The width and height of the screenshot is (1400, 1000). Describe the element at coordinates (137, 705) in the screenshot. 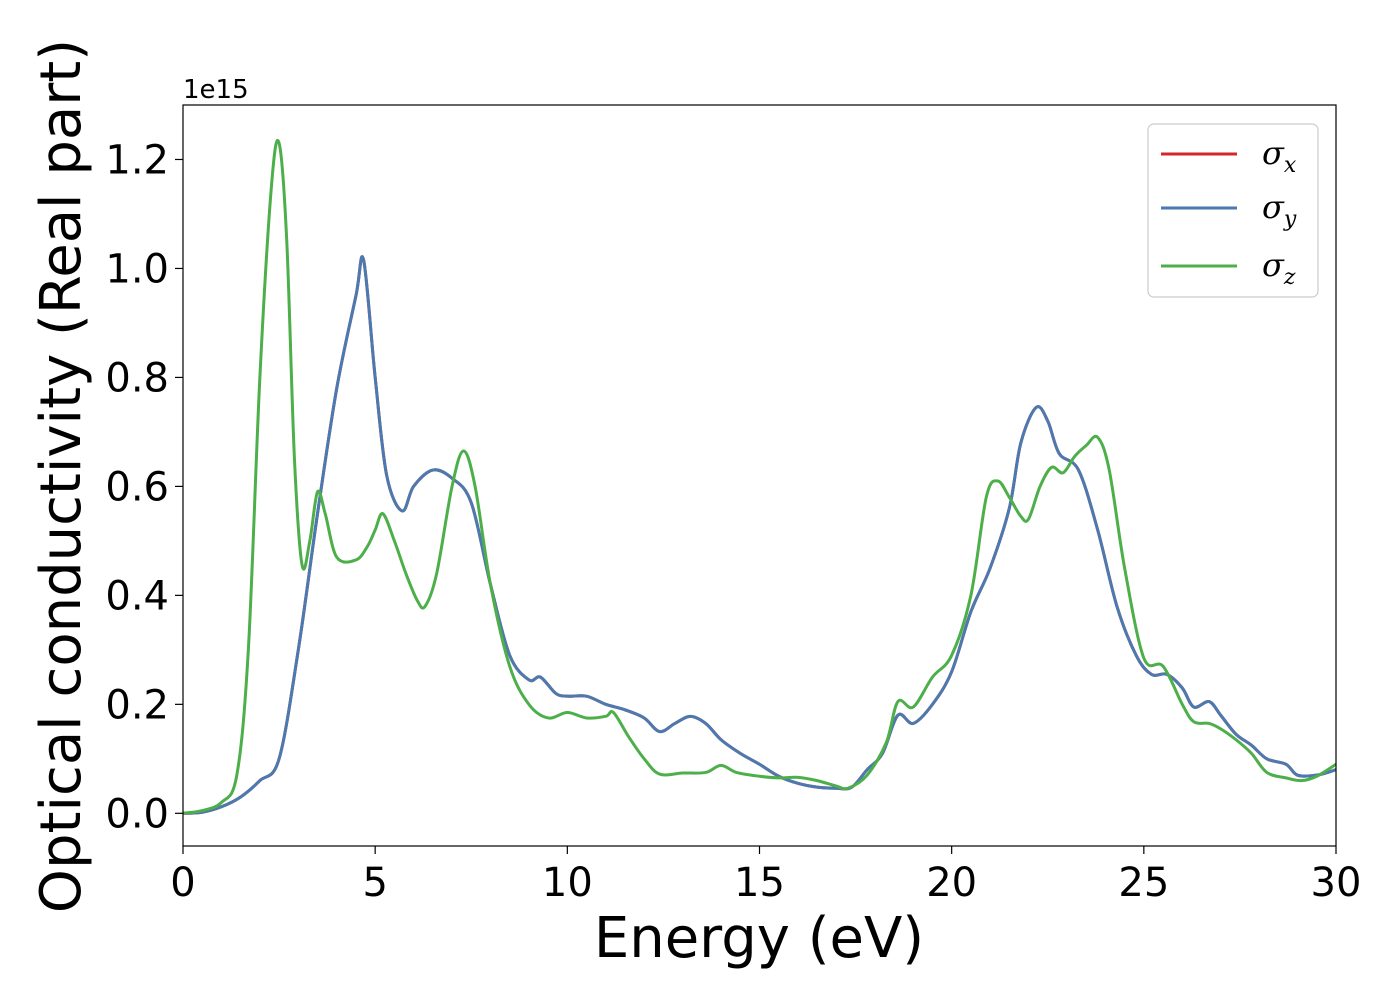

I see `y-tick-label: 0.2` at that location.